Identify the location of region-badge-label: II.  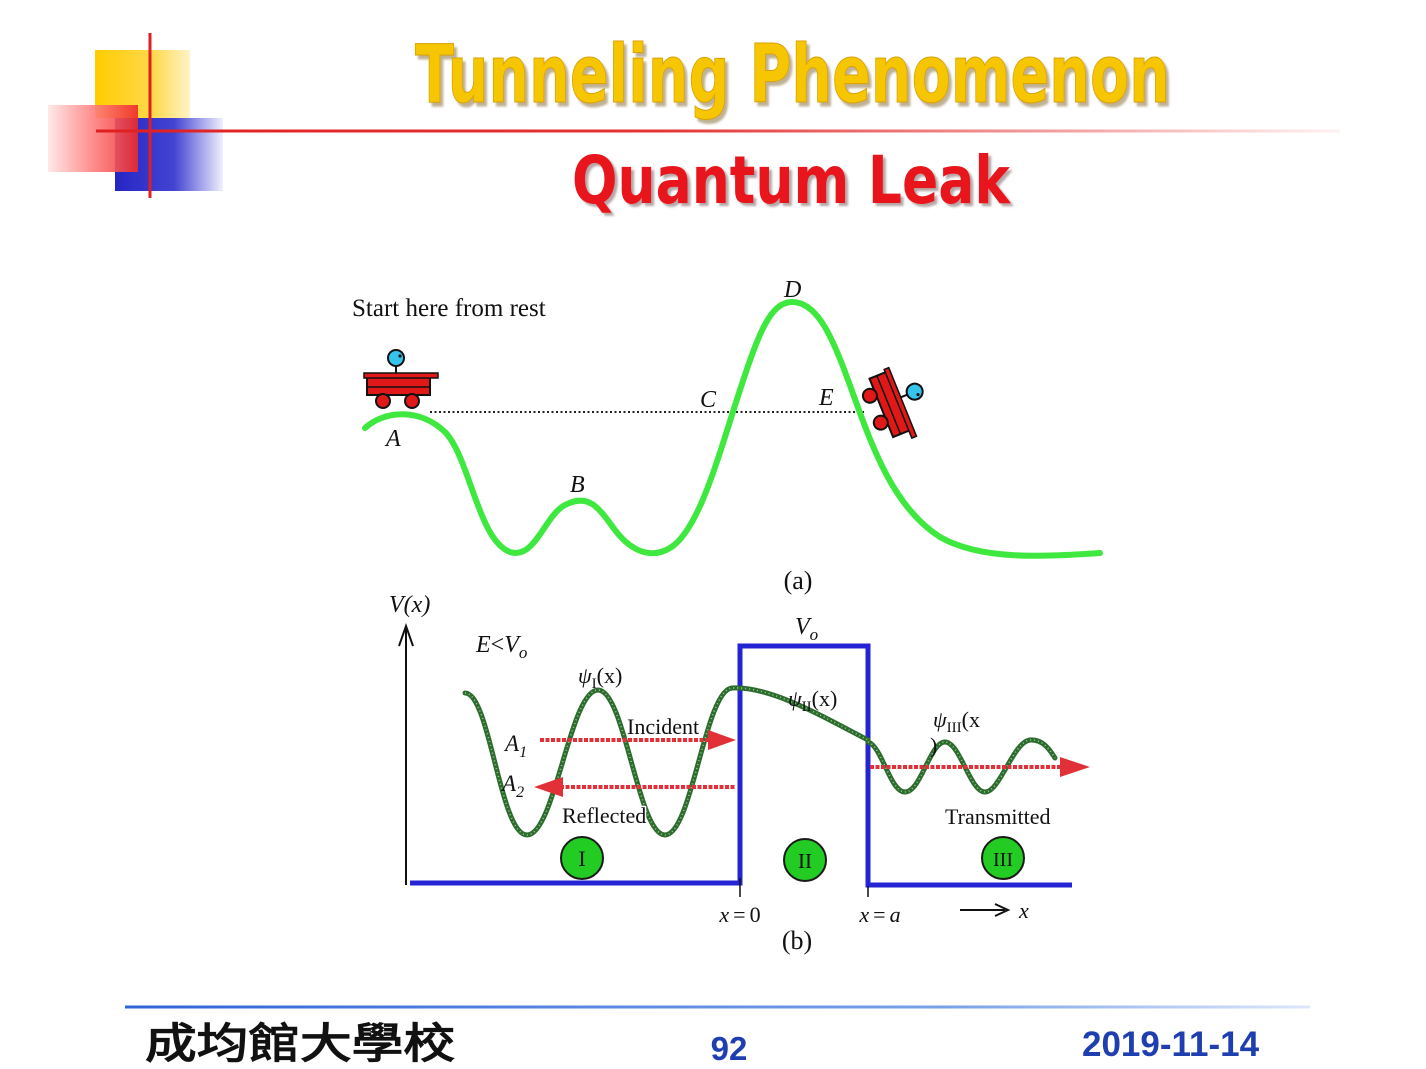
(805, 861).